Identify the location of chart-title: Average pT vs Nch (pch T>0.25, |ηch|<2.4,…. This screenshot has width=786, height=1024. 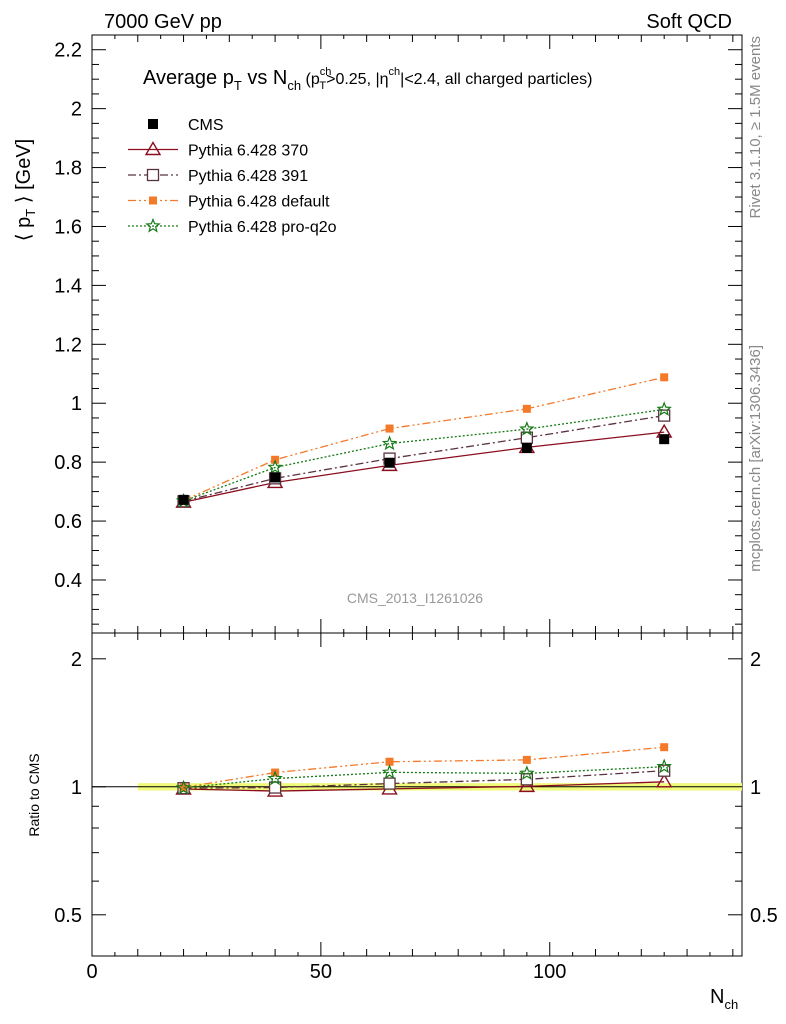
(367, 79).